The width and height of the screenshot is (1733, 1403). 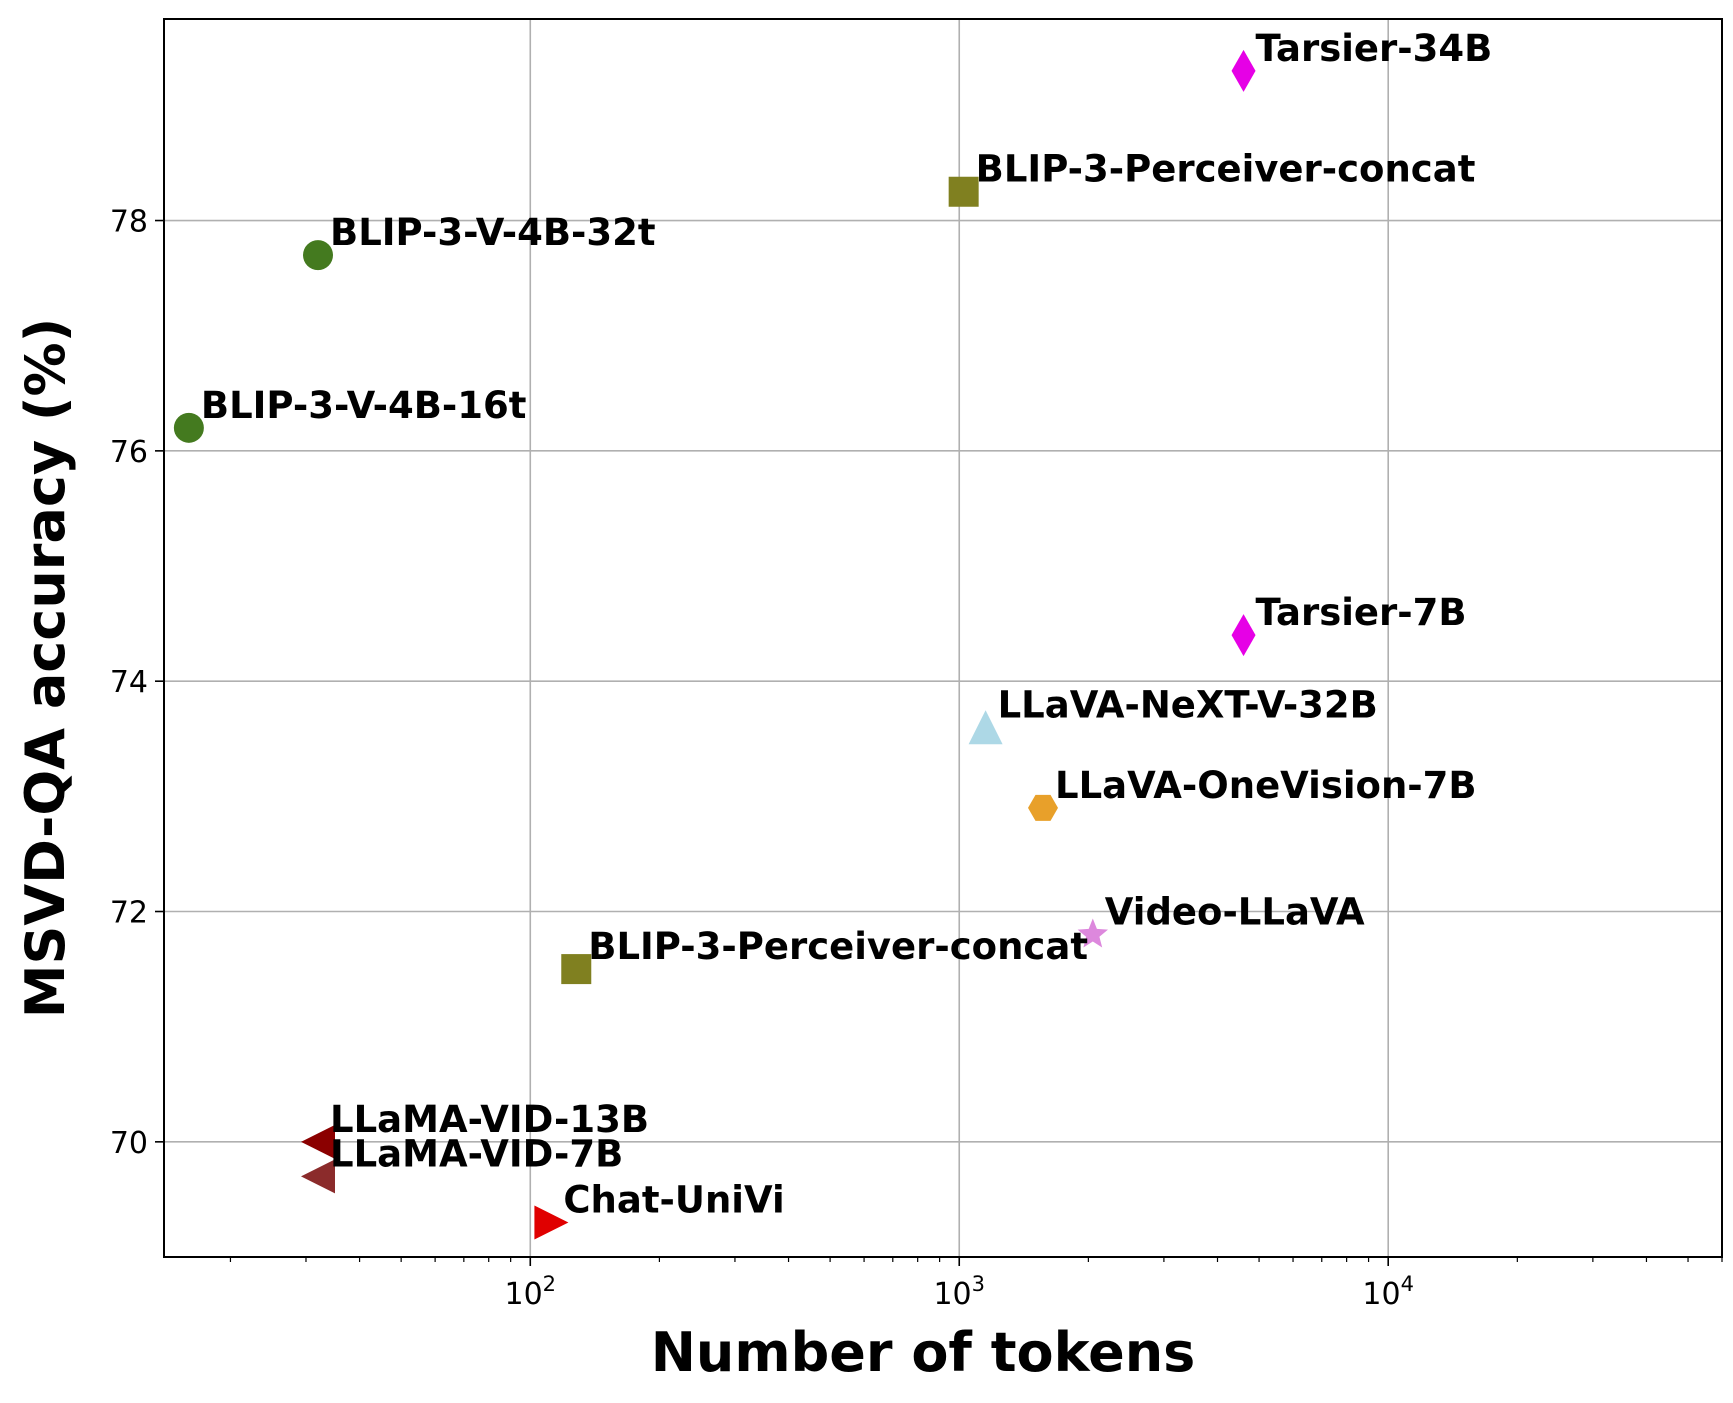 What do you see at coordinates (1043, 807) in the screenshot?
I see `point-llava-onevision-7b` at bounding box center [1043, 807].